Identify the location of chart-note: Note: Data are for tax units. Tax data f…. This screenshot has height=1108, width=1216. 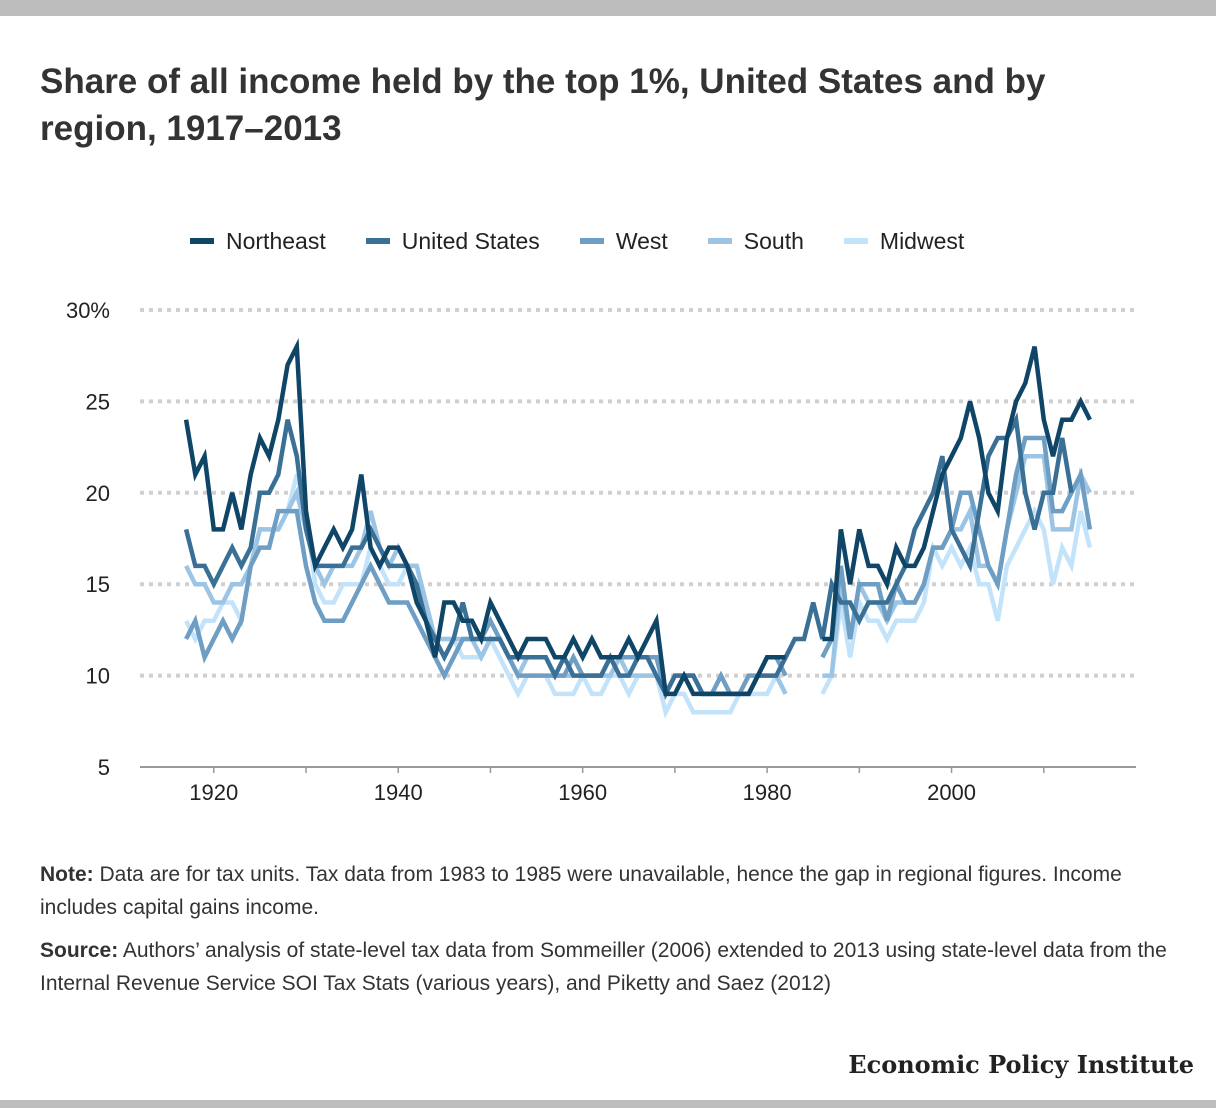
(610, 891).